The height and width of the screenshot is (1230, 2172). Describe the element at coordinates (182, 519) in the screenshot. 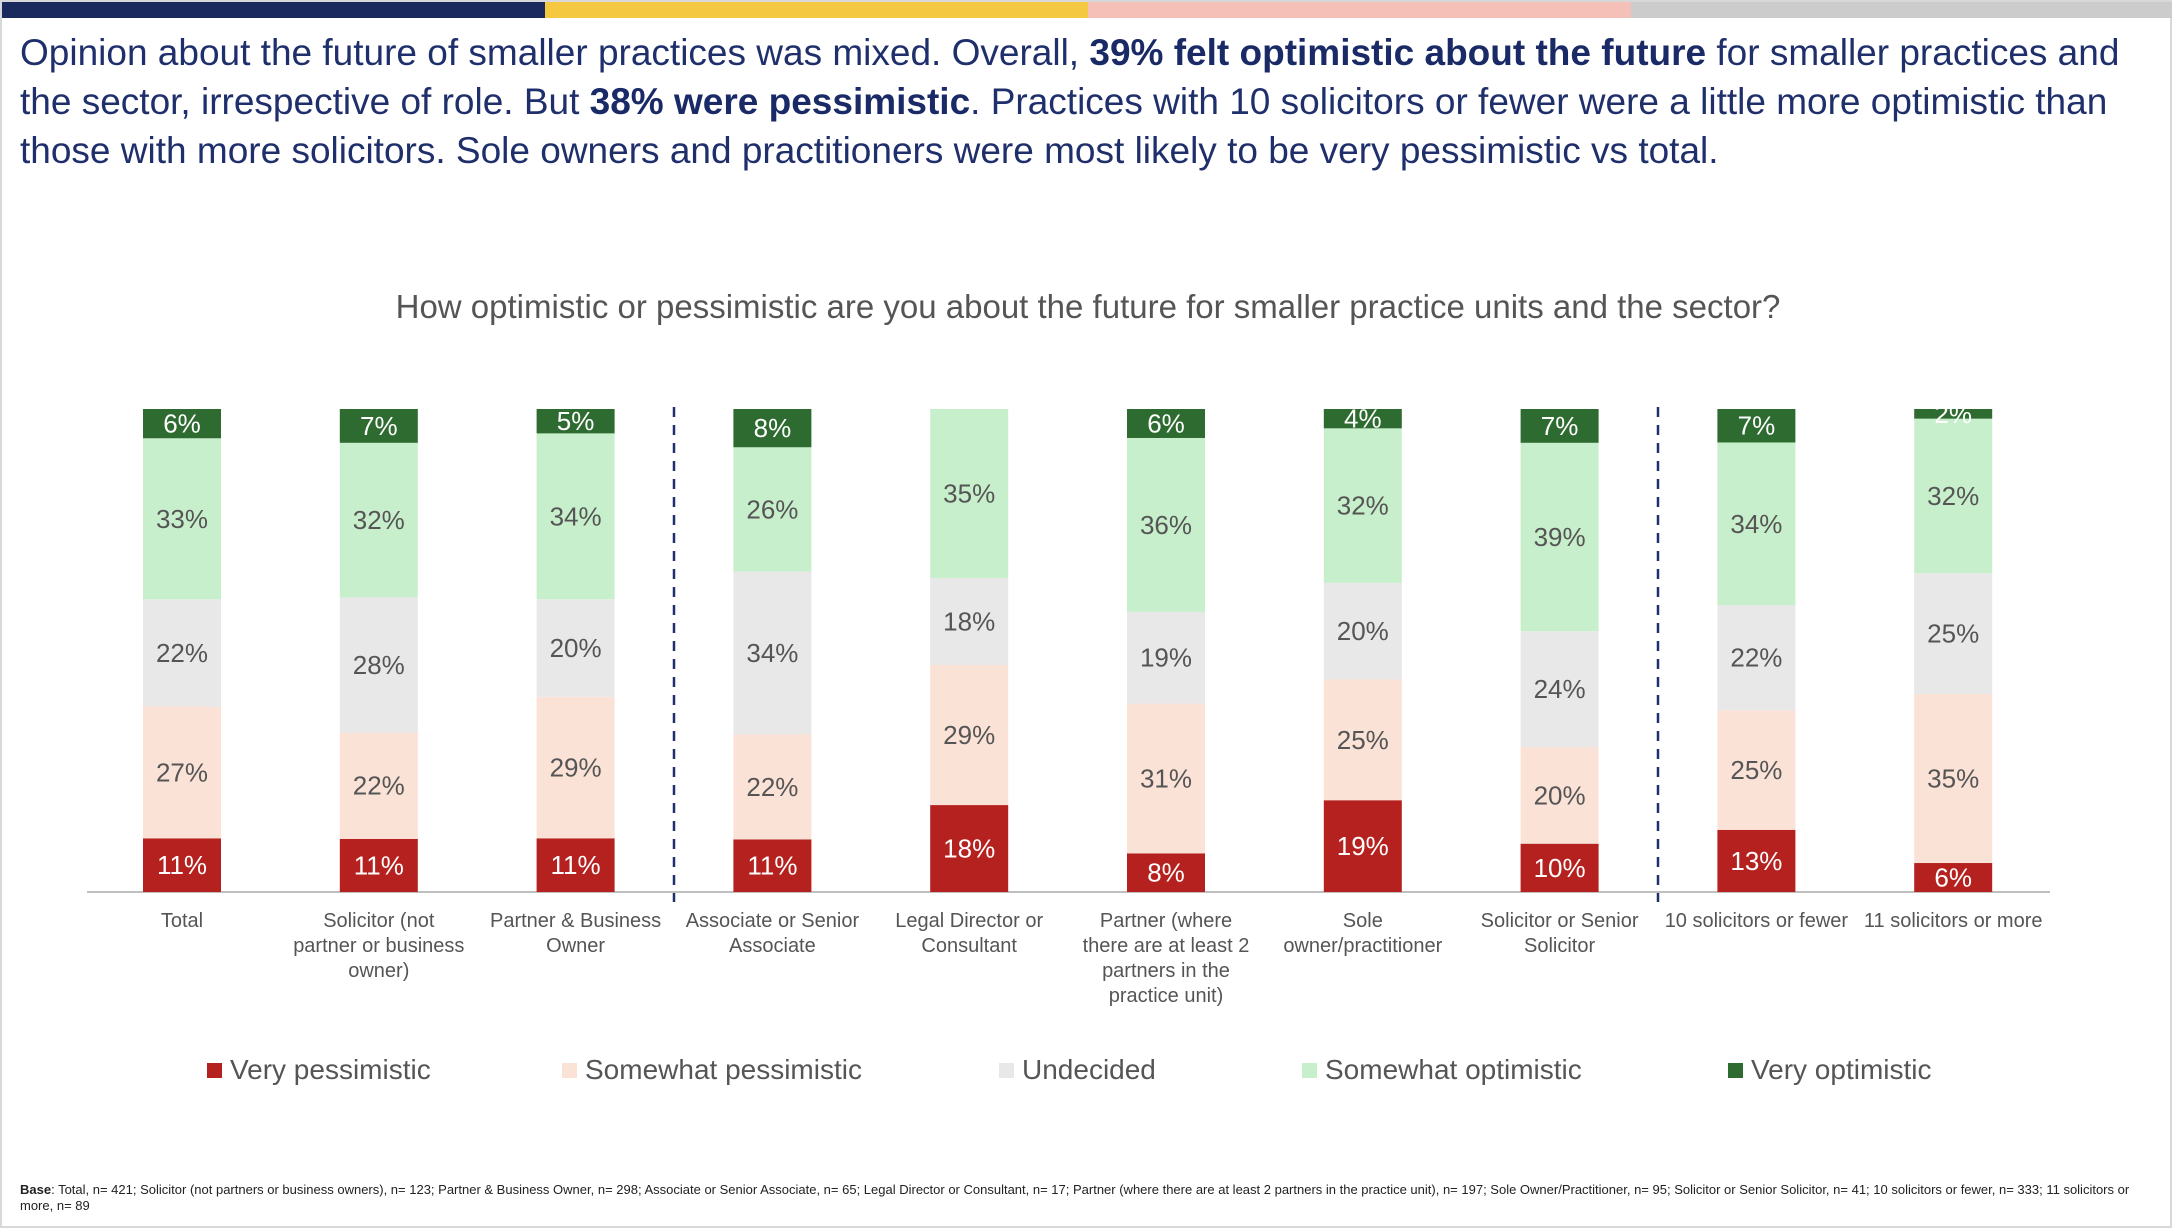

I see `data-label: 33%` at that location.